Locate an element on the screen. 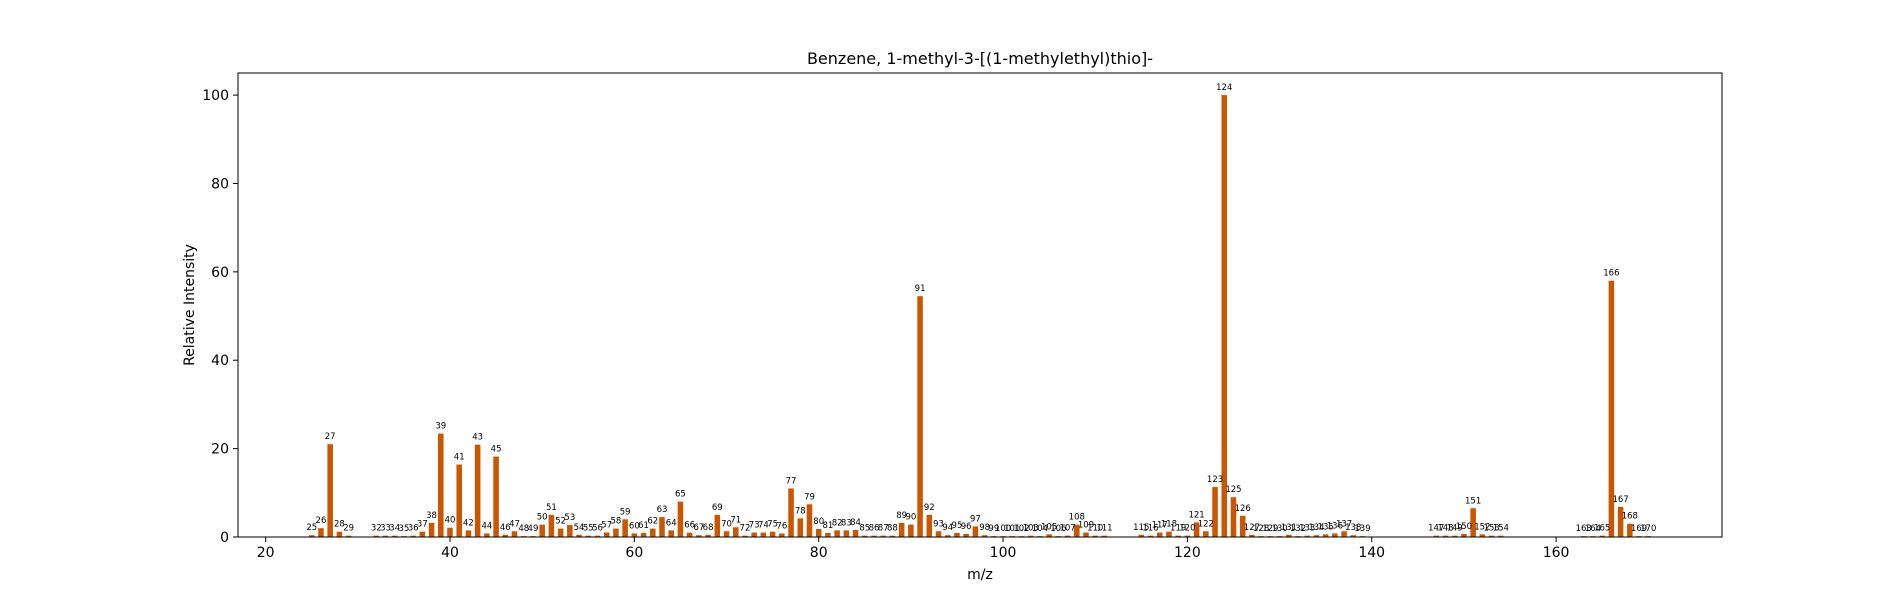 This screenshot has height=600, width=1900. peak-label-mz-148: 148 is located at coordinates (1445, 529).